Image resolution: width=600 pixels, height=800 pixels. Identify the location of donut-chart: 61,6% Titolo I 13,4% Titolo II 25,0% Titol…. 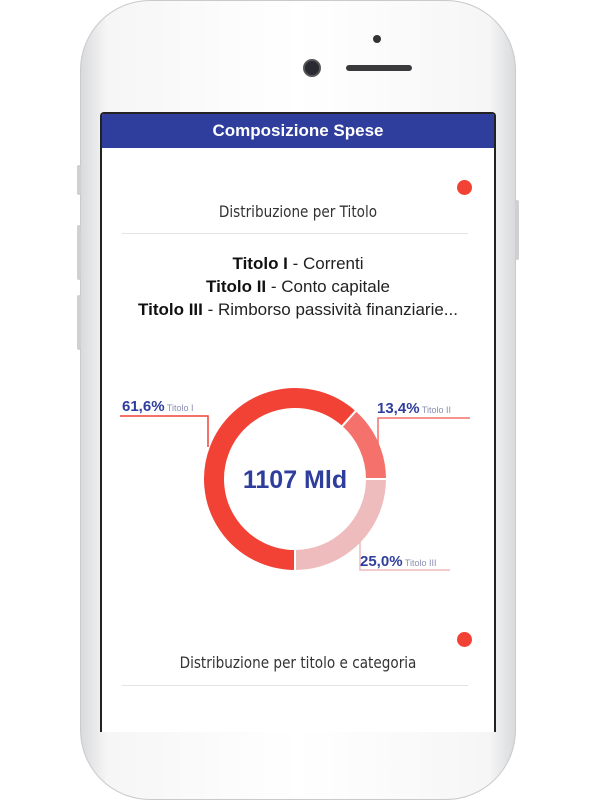
(295, 479).